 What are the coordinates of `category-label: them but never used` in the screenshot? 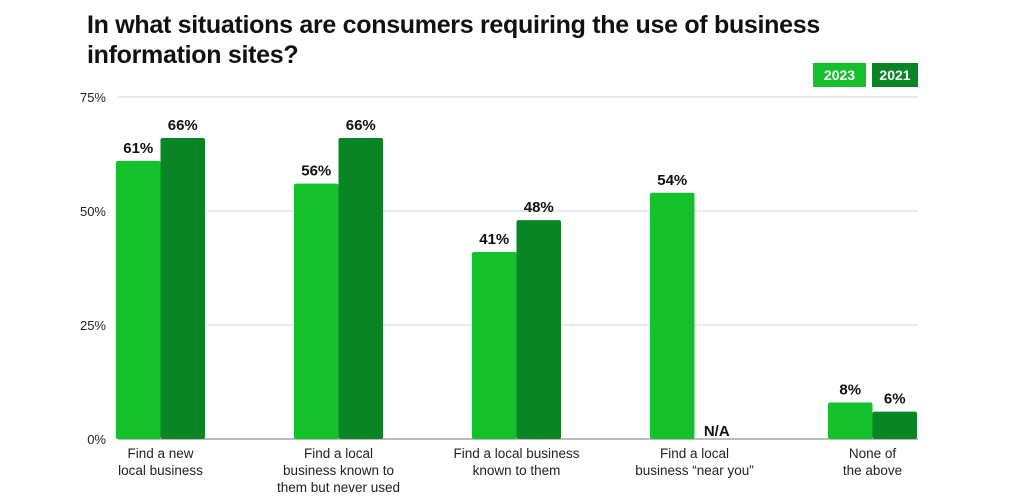 It's located at (338, 487).